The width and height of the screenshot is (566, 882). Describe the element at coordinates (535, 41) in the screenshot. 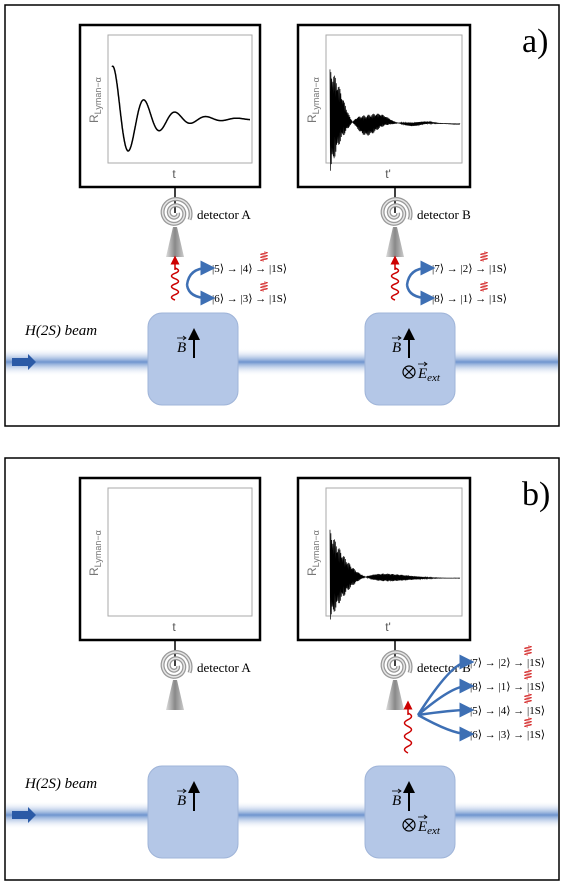

I see `panel-label: a)` at that location.